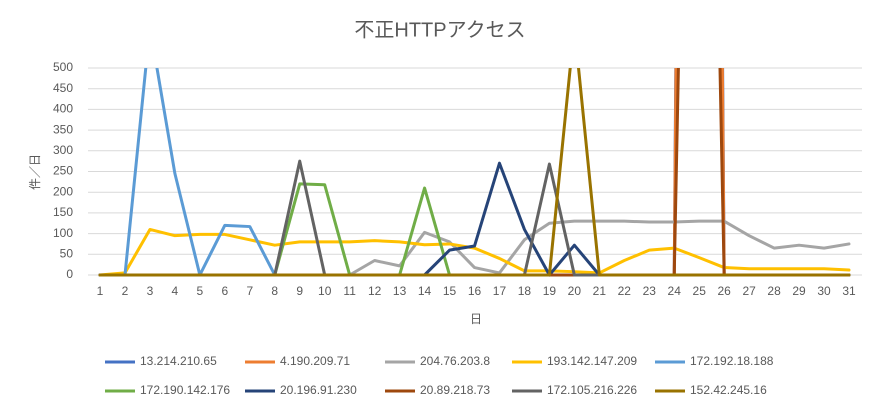 This screenshot has width=881, height=413. Describe the element at coordinates (63, 171) in the screenshot. I see `y-tick-label: 250` at that location.